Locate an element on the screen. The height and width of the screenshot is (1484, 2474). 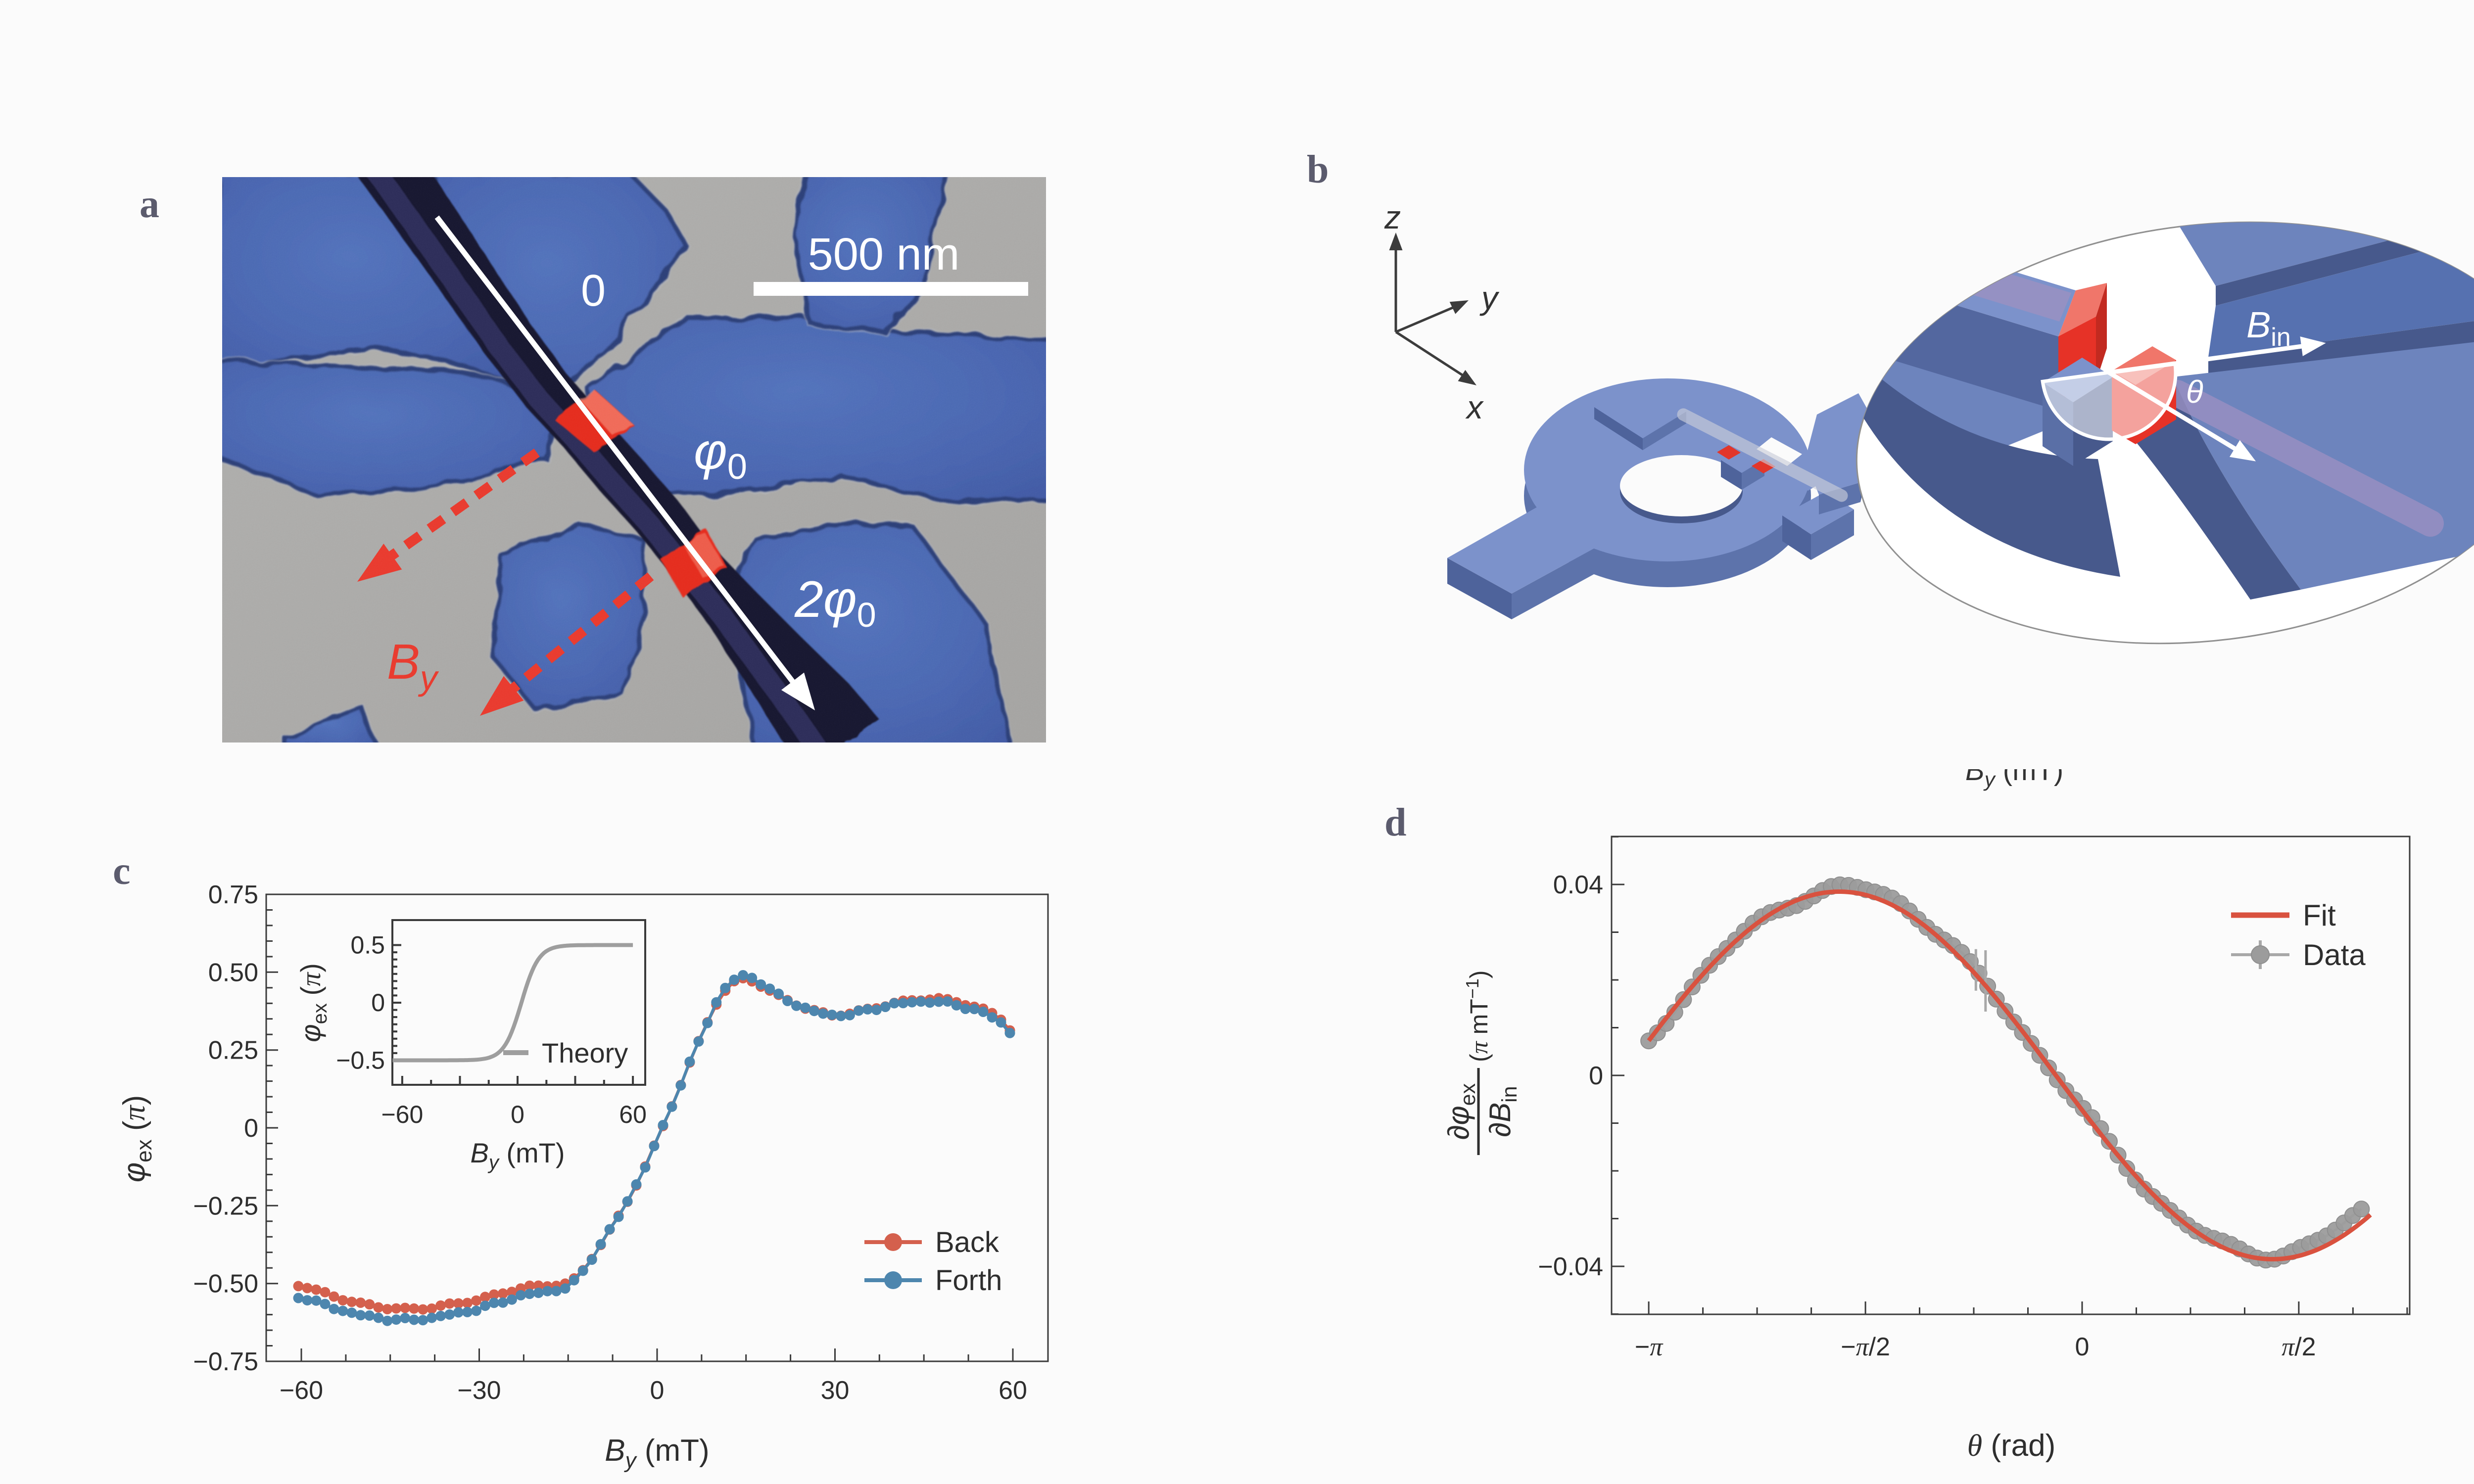
svg-text: Back is located at coordinates (967, 1242).